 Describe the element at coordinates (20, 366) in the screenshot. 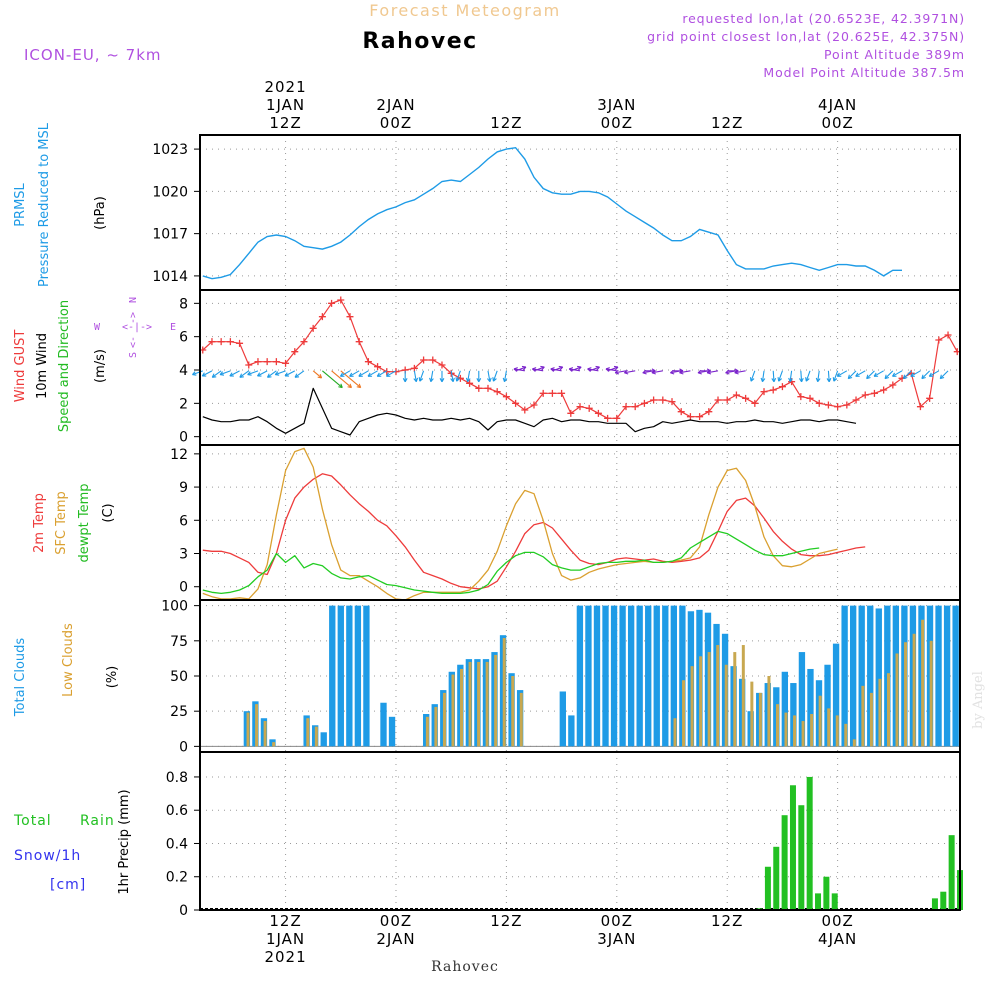

I see `wind-gust-label: Wind GUST` at that location.